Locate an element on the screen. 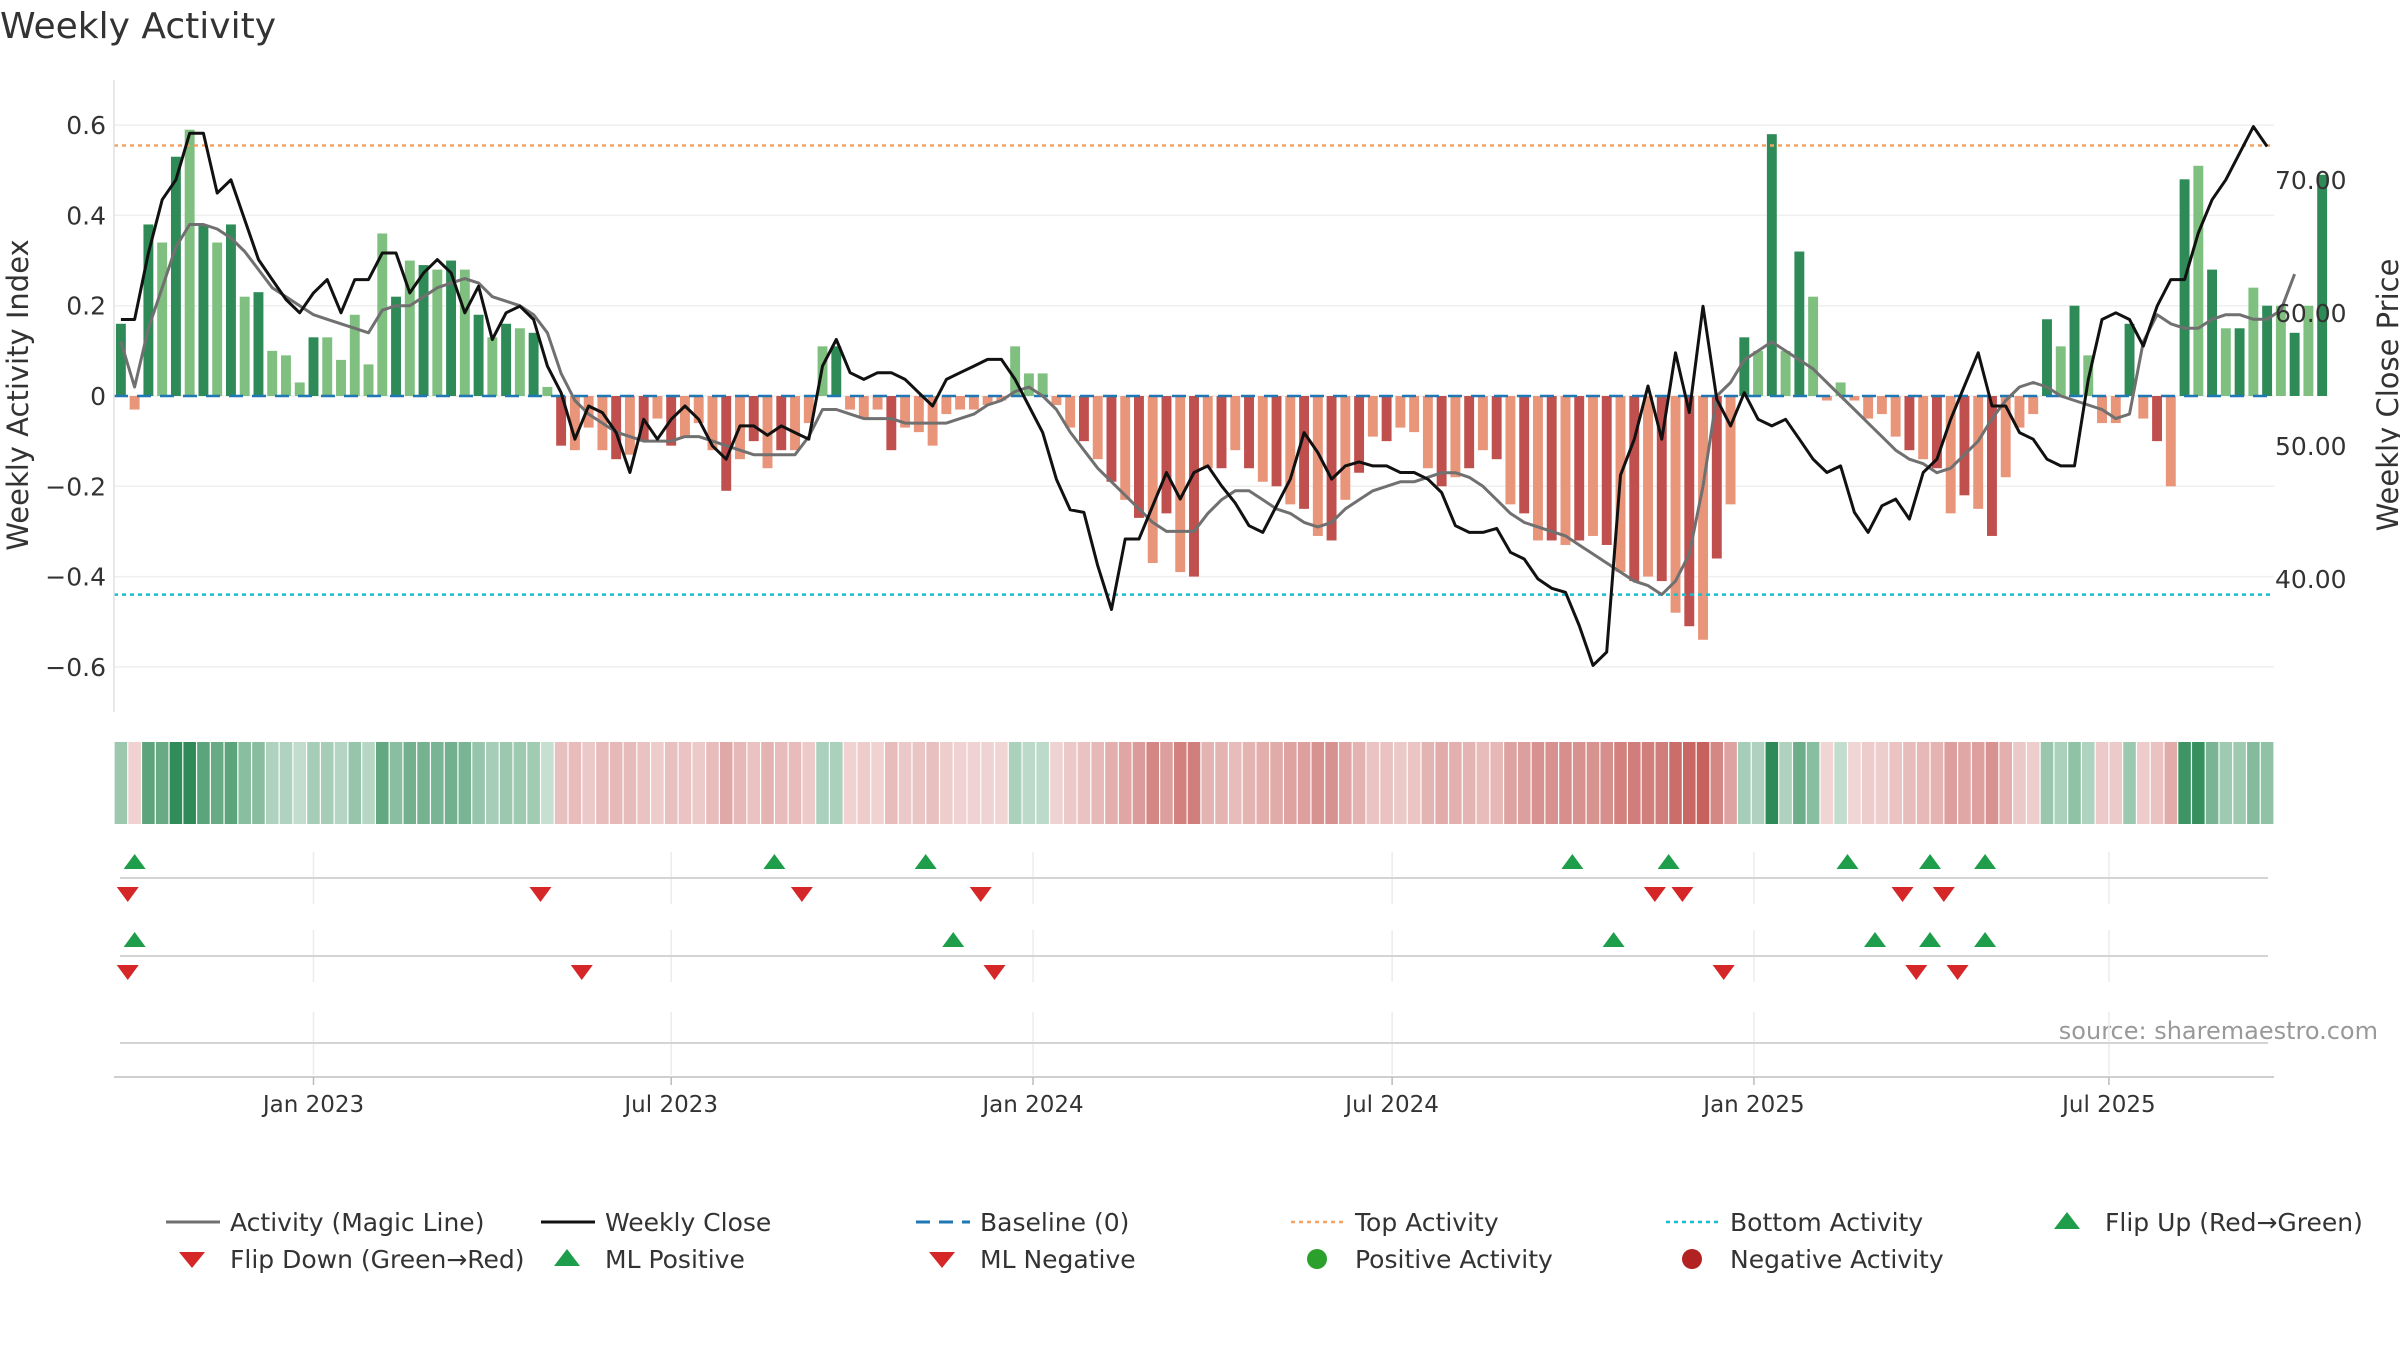  top-activity-swatch is located at coordinates (1318, 1222).